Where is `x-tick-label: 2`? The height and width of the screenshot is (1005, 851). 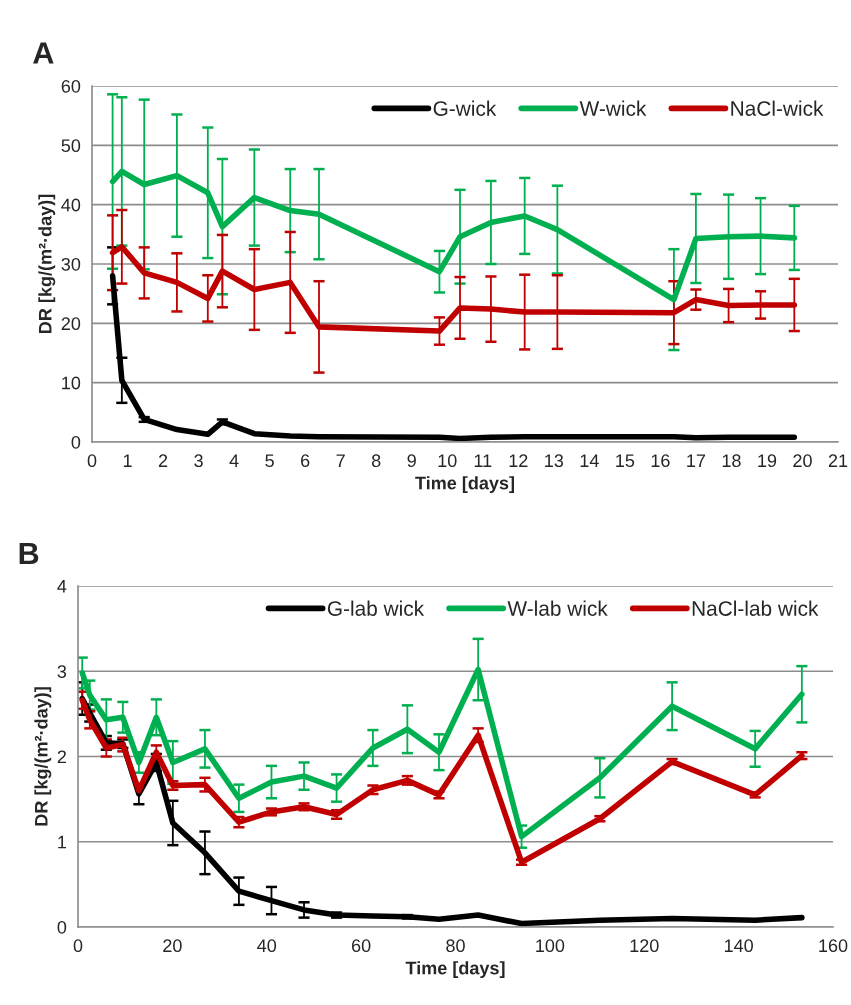 x-tick-label: 2 is located at coordinates (163, 460).